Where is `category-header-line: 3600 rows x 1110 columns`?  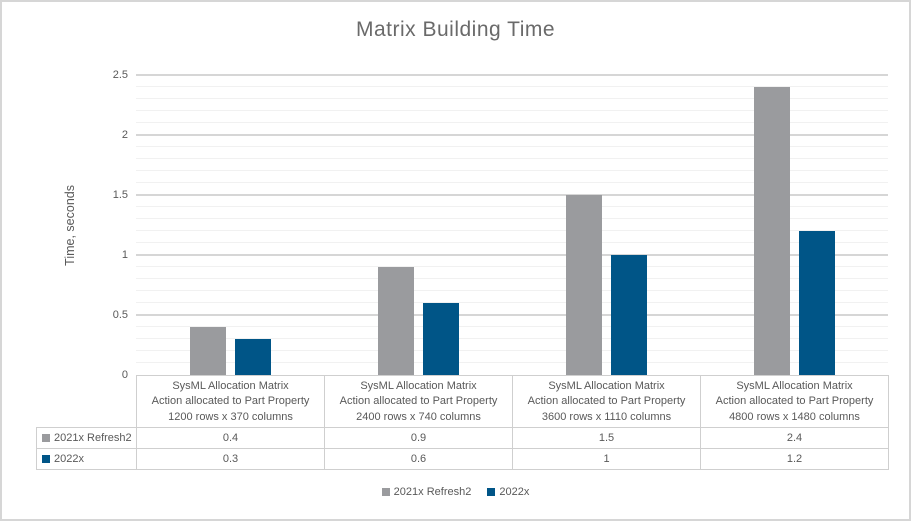 category-header-line: 3600 rows x 1110 columns is located at coordinates (606, 416).